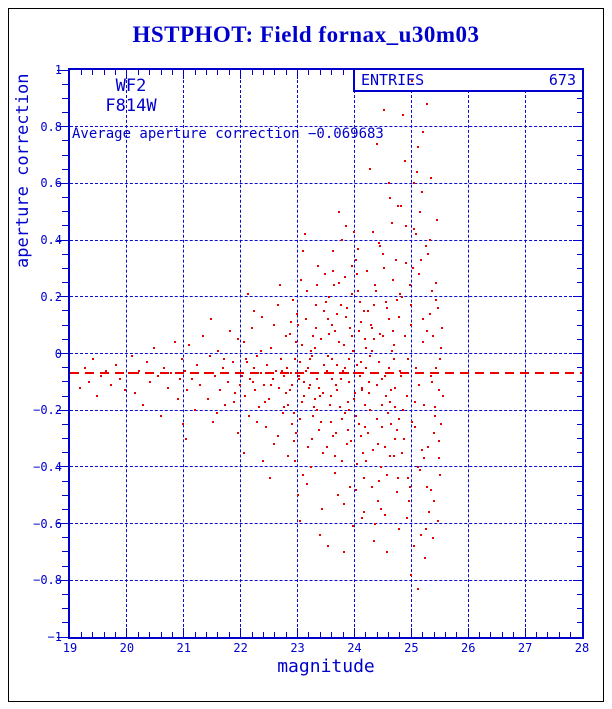 Image resolution: width=612 pixels, height=709 pixels. What do you see at coordinates (70, 648) in the screenshot?
I see `x-tick-label: 19` at bounding box center [70, 648].